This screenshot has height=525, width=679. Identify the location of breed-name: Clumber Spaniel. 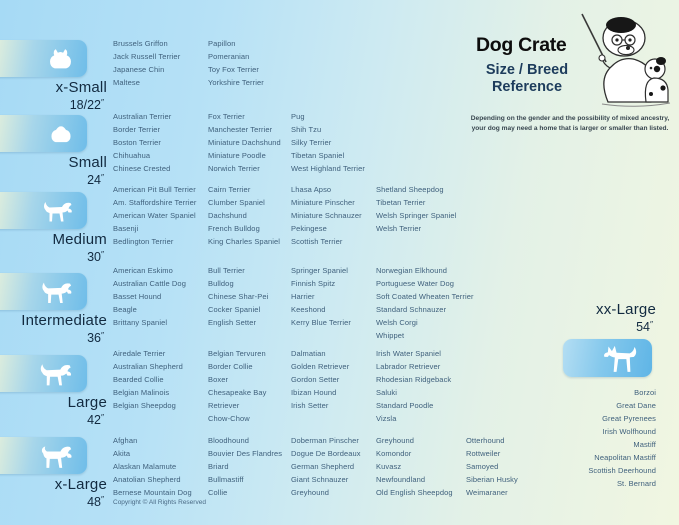
(236, 202).